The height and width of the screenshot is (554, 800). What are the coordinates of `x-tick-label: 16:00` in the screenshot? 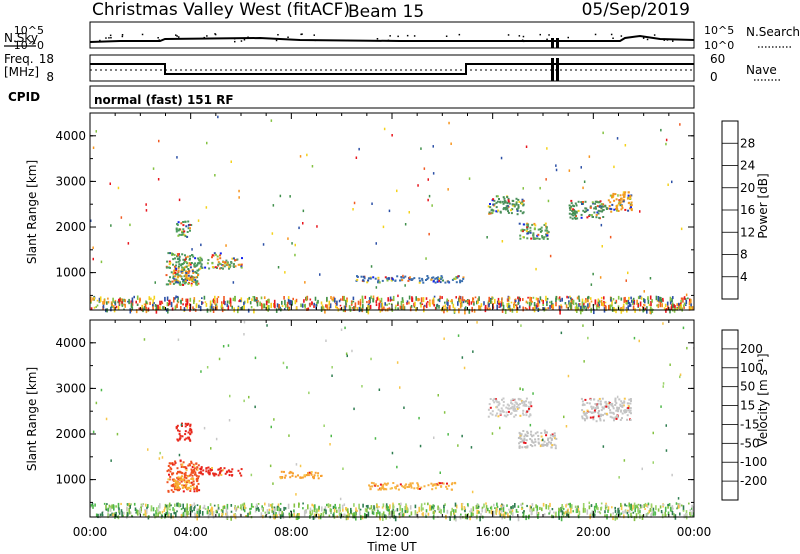 It's located at (492, 532).